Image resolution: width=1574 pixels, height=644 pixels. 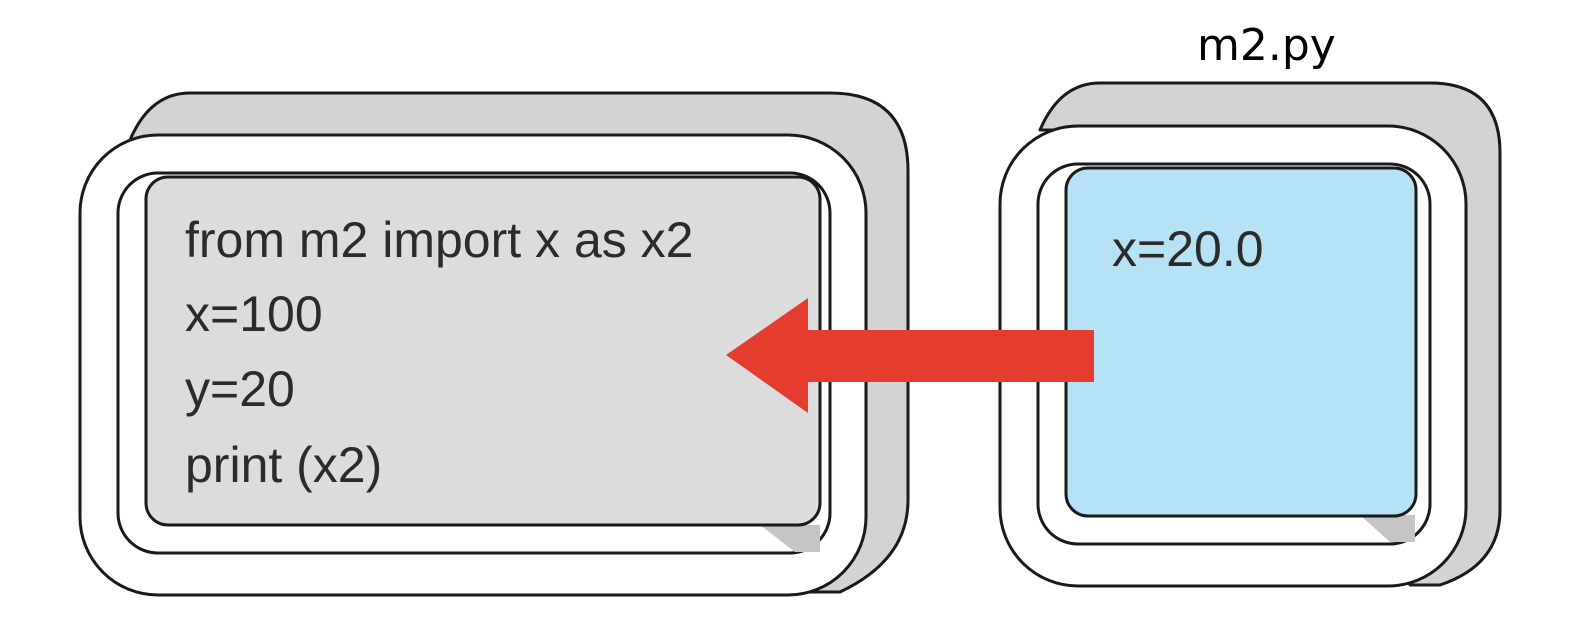 What do you see at coordinates (1387, 528) in the screenshot?
I see `right-module-panel-shadow` at bounding box center [1387, 528].